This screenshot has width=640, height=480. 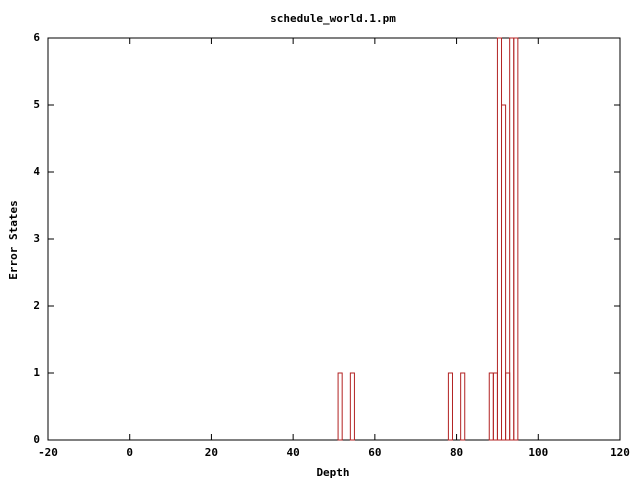 I want to click on y-tick-label: 1, so click(x=36, y=372).